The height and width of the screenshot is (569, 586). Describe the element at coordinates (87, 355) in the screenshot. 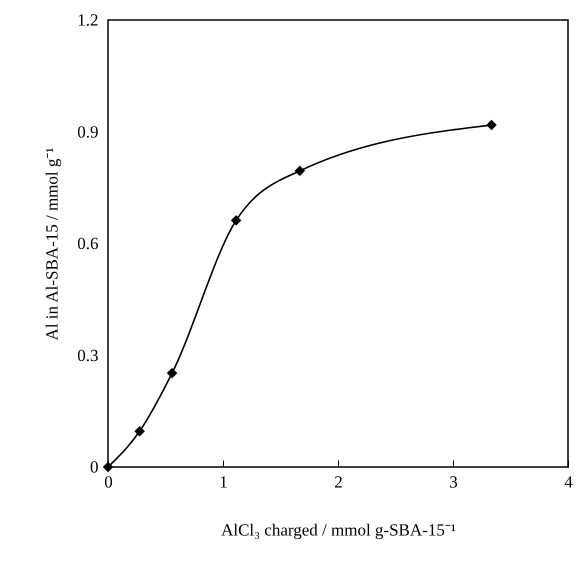

I see `y-tick-label: 0.3` at that location.